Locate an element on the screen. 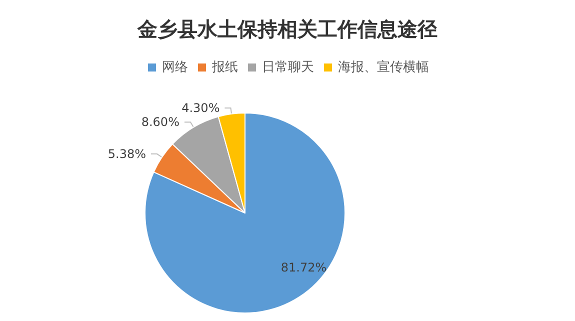 The width and height of the screenshot is (575, 321). data-label: 5.38% is located at coordinates (127, 153).